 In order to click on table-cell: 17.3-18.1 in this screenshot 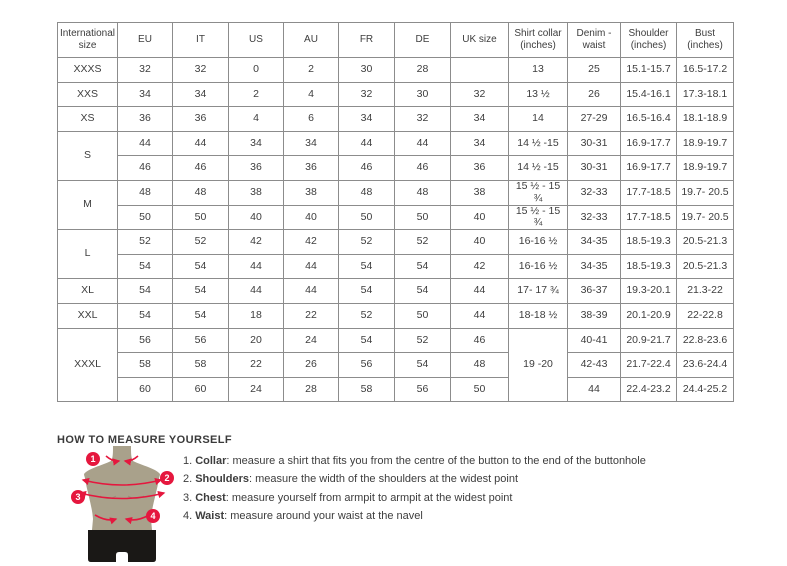, I will do `click(705, 94)`.